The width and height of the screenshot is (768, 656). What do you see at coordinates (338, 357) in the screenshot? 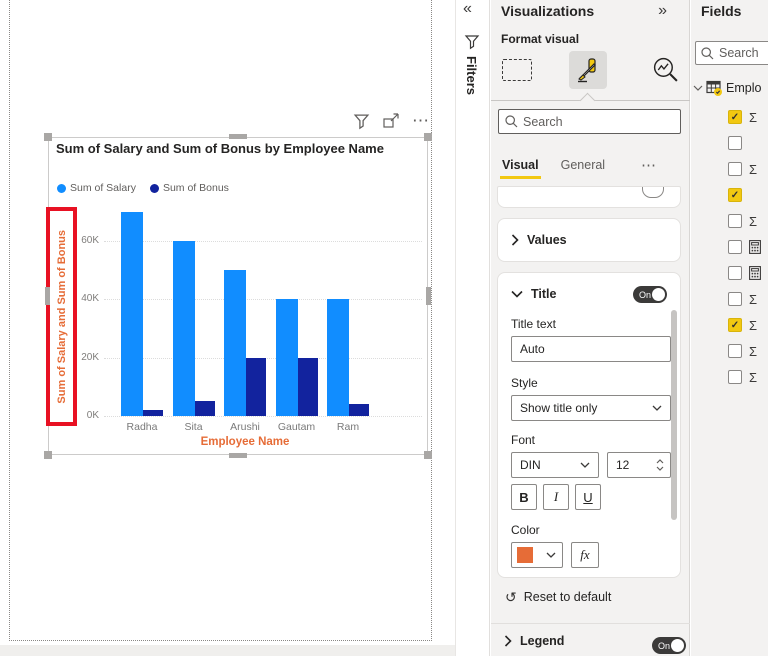
I see `bar-Ram-sum-of-salary` at bounding box center [338, 357].